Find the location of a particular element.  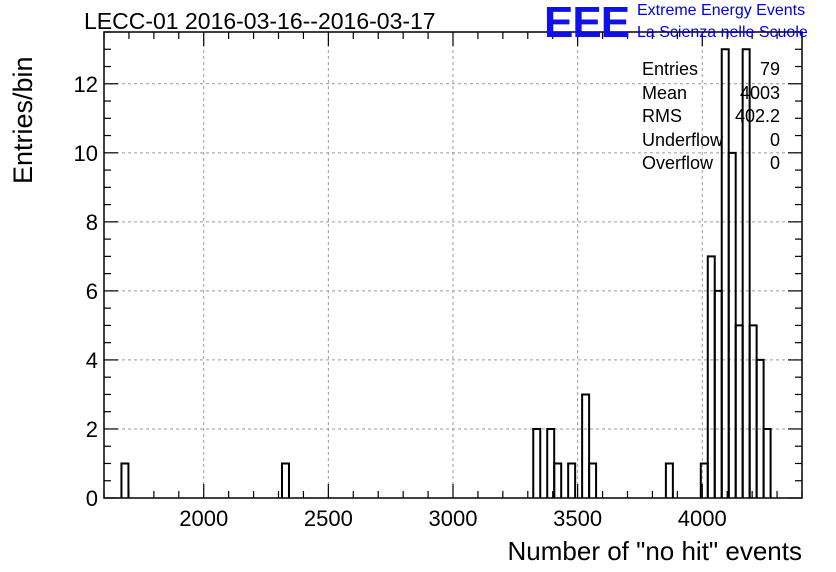

eee-logo: EEE is located at coordinates (587, 23).